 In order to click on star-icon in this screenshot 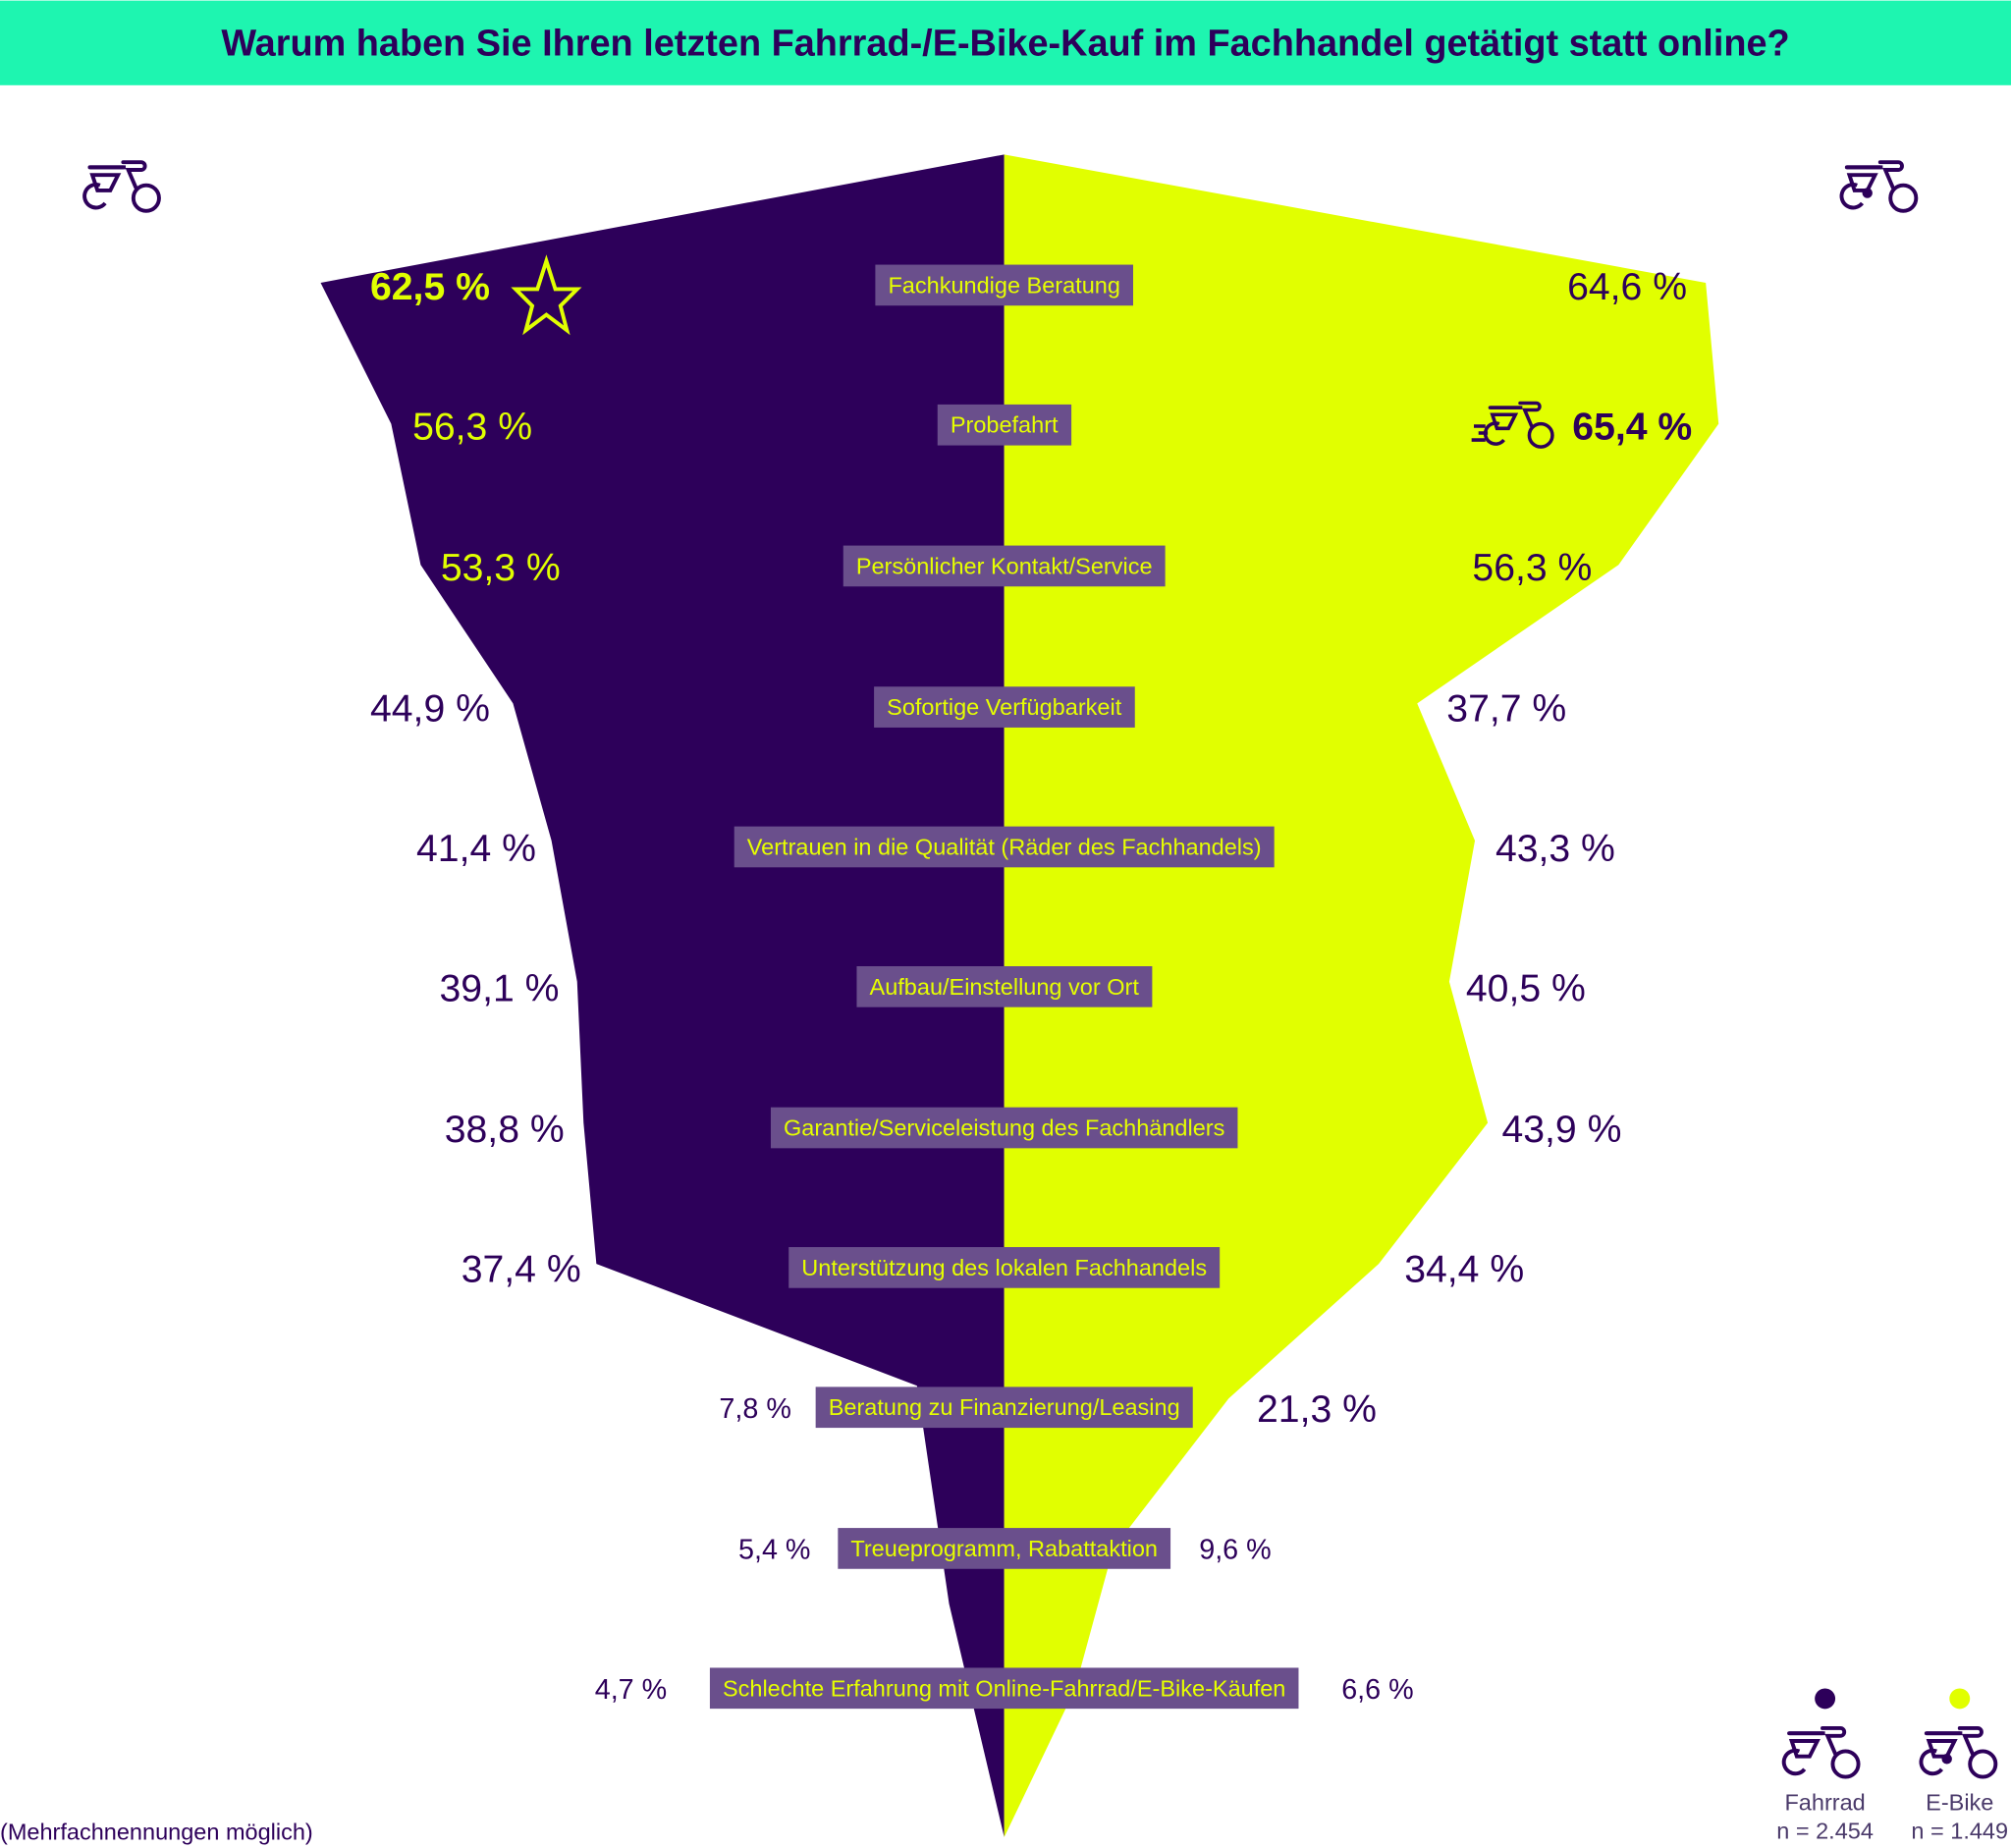, I will do `click(546, 295)`.